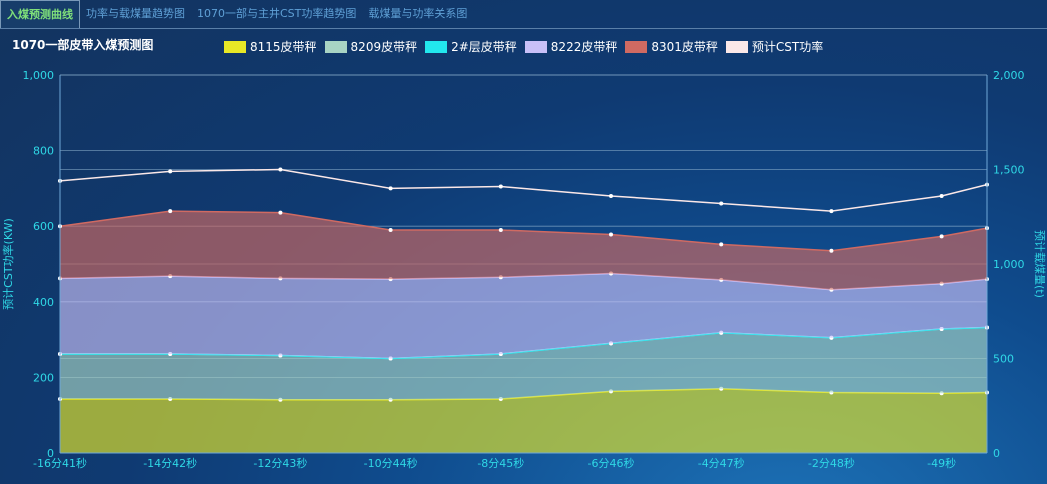 The height and width of the screenshot is (484, 1047). I want to click on y-left-tick-label: 200, so click(43, 377).